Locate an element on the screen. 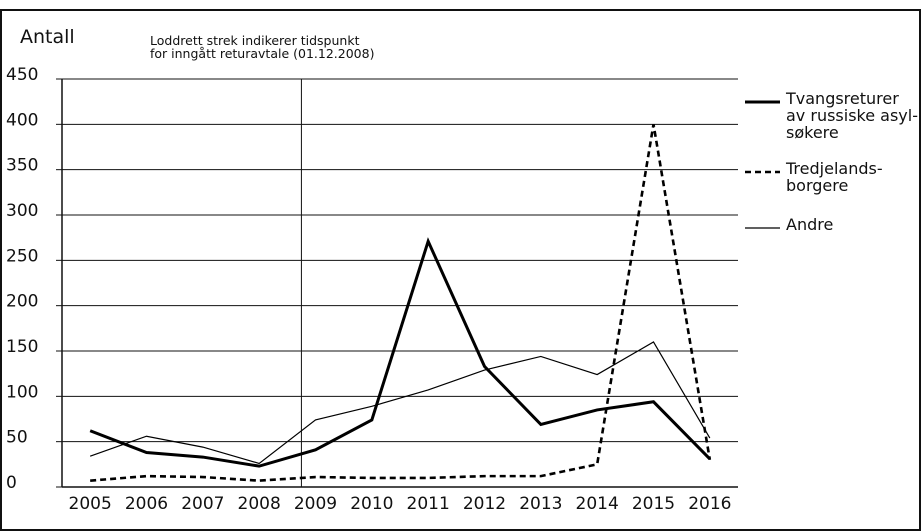  x-tick-label: 2014 is located at coordinates (597, 504).